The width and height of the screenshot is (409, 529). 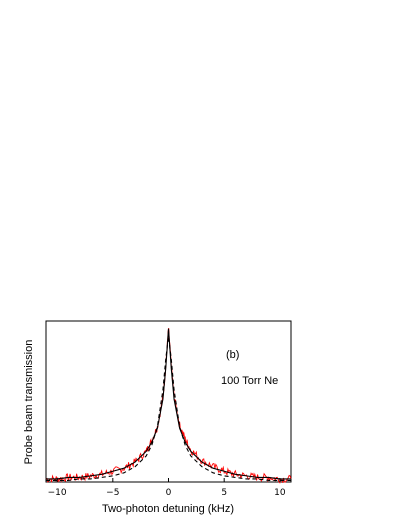 I want to click on x-tick-label: 5, so click(x=224, y=493).